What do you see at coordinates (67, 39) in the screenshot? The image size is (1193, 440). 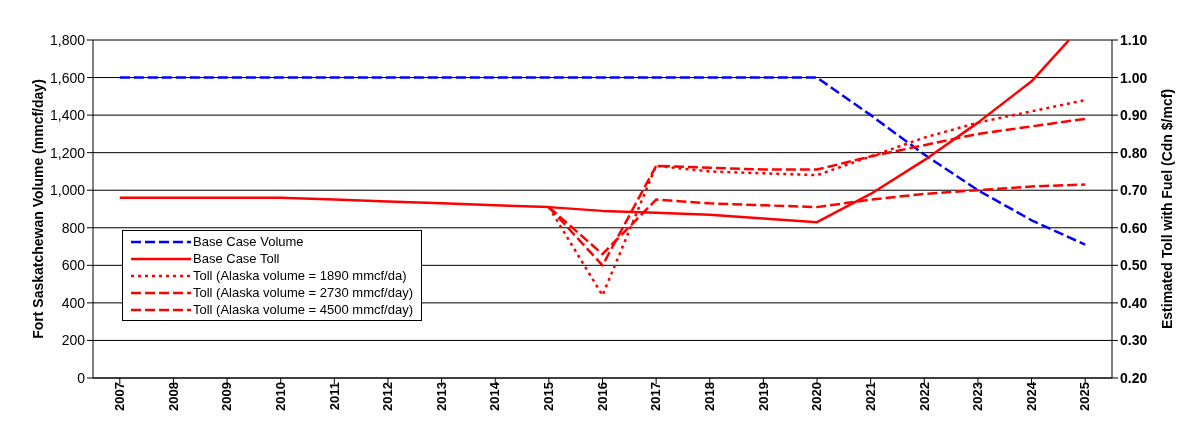 I see `y-tick-label: 1,800` at bounding box center [67, 39].